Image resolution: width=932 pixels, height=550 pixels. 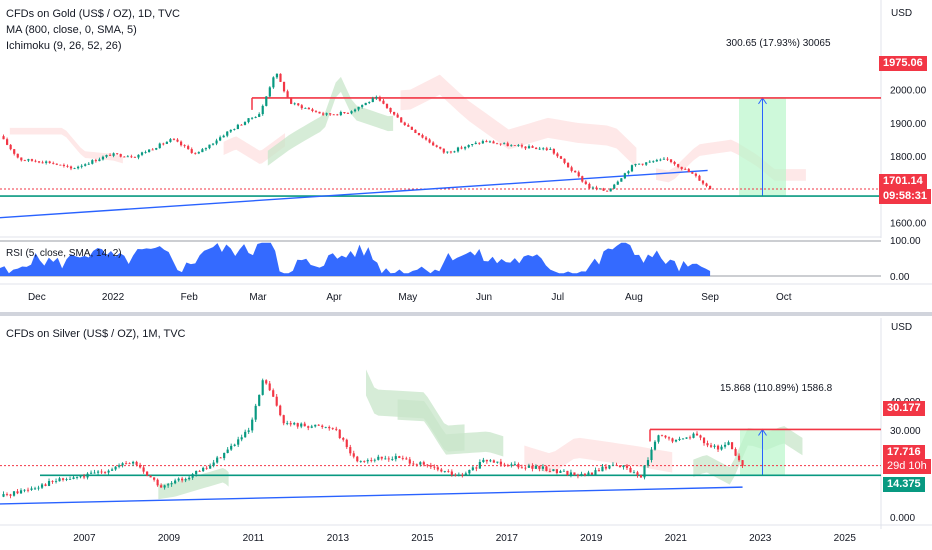 I want to click on rsi-area, so click(x=355, y=259).